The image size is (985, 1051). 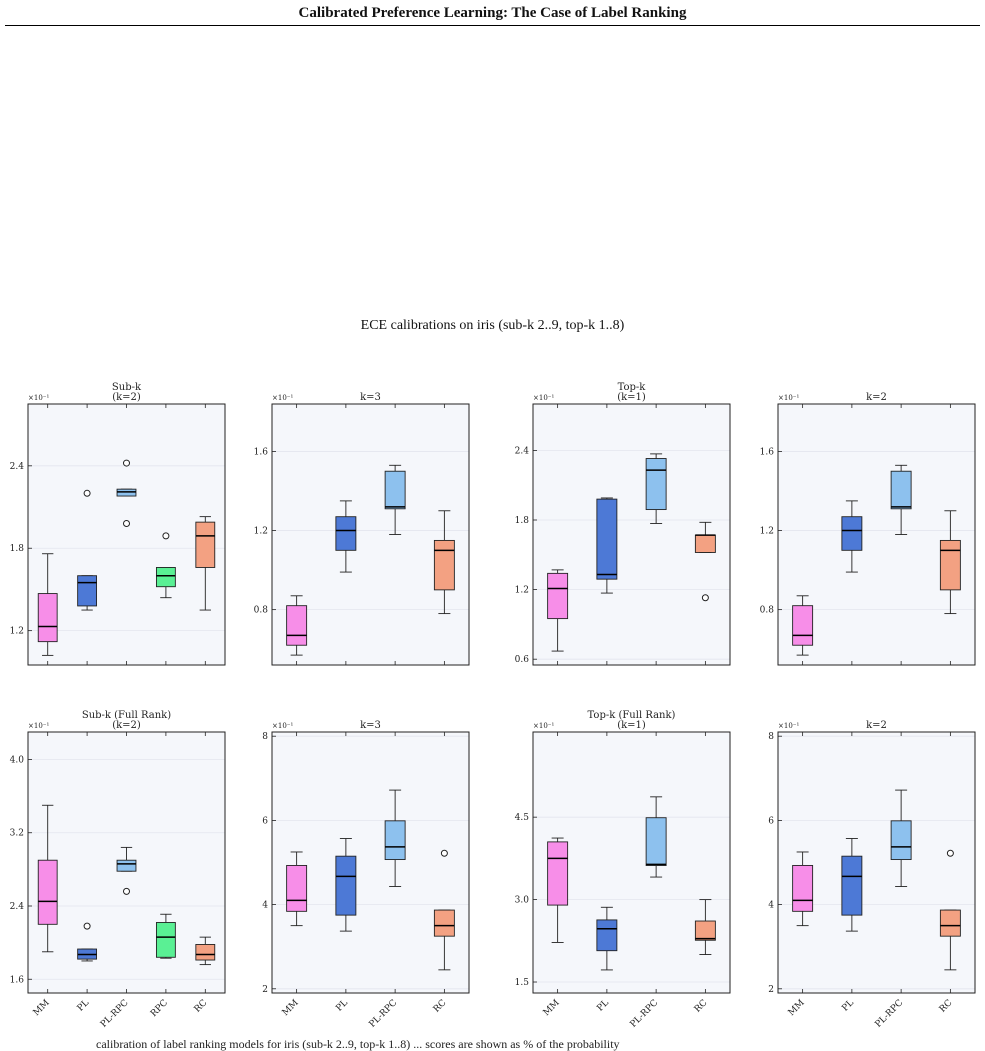 What do you see at coordinates (522, 660) in the screenshot?
I see `y-tick-label: 0.6` at bounding box center [522, 660].